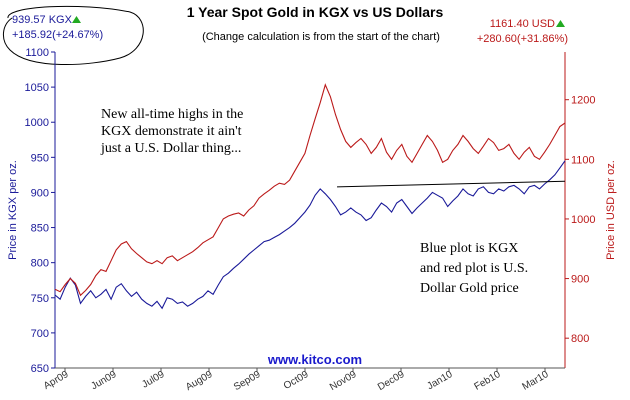 The width and height of the screenshot is (630, 400). I want to click on hand-drawn-circle, so click(73, 35).